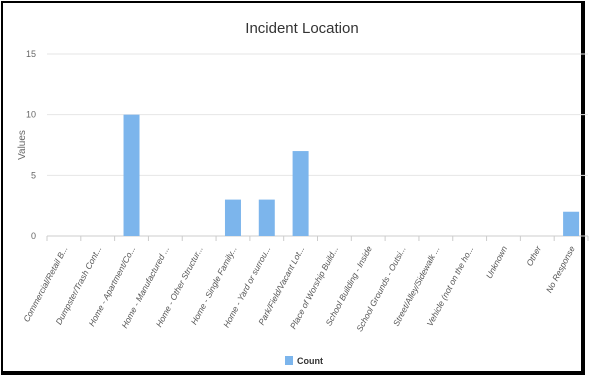 The height and width of the screenshot is (381, 590). What do you see at coordinates (33, 236) in the screenshot?
I see `y-tick-label: 0` at bounding box center [33, 236].